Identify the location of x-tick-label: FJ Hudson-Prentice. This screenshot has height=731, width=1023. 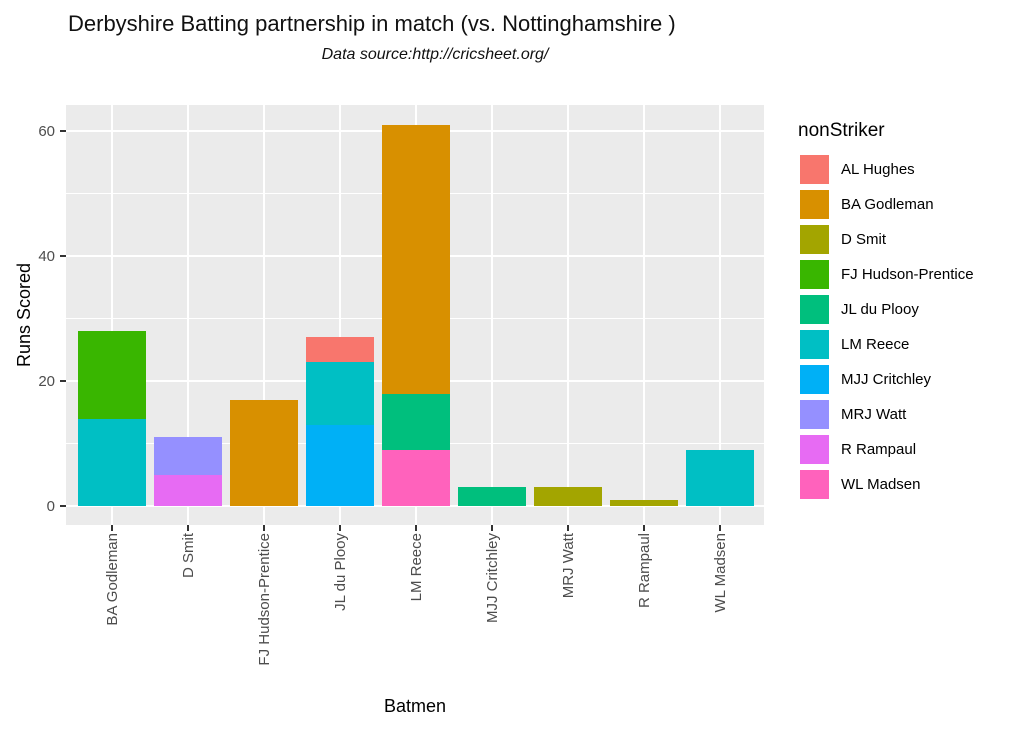
(264, 599).